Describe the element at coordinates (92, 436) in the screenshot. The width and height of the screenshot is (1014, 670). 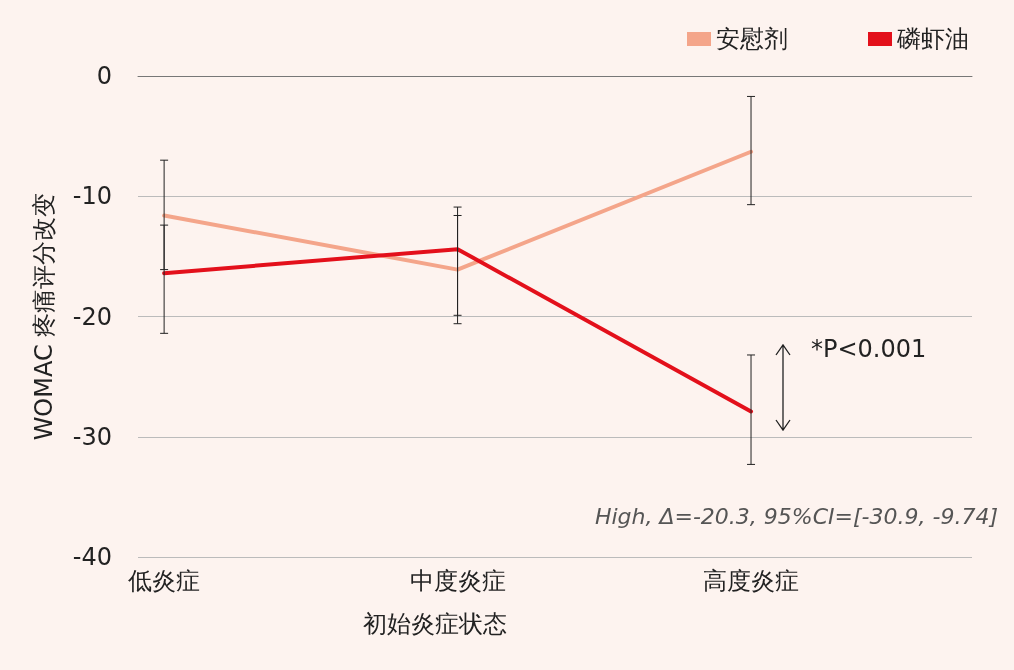
I see `y-tick-label: -30` at that location.